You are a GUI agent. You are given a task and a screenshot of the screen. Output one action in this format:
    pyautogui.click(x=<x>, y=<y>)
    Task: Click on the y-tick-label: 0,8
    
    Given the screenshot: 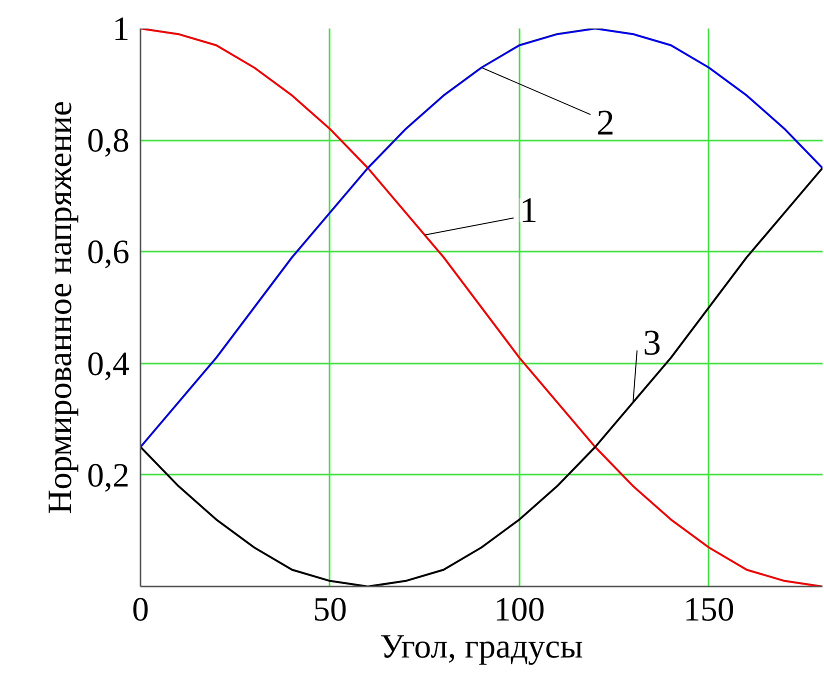 What is the action you would take?
    pyautogui.click(x=108, y=141)
    